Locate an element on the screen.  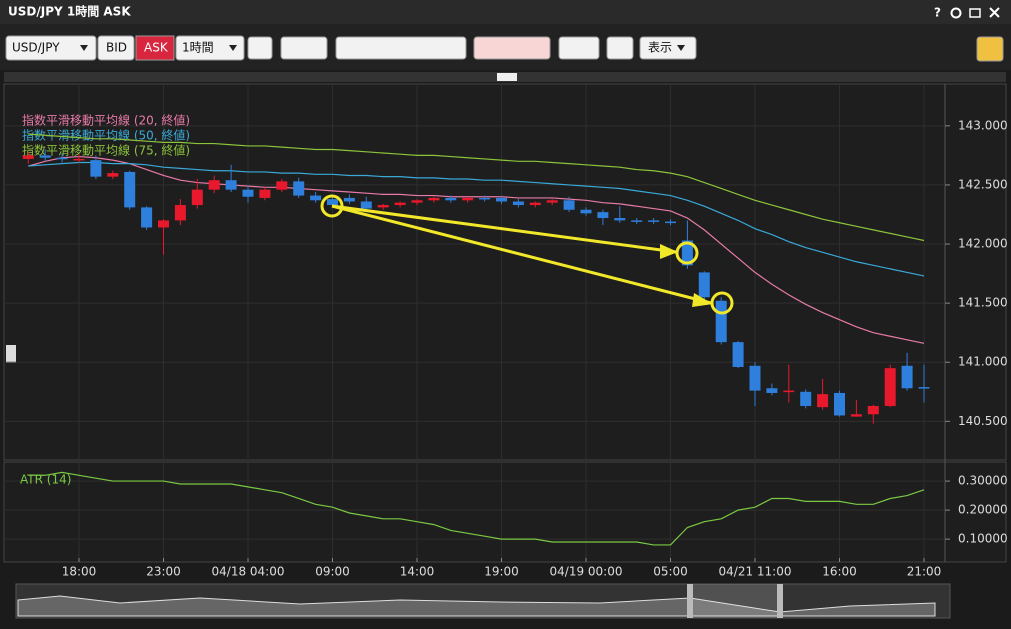
zoom-buttons is located at coordinates (401, 48).